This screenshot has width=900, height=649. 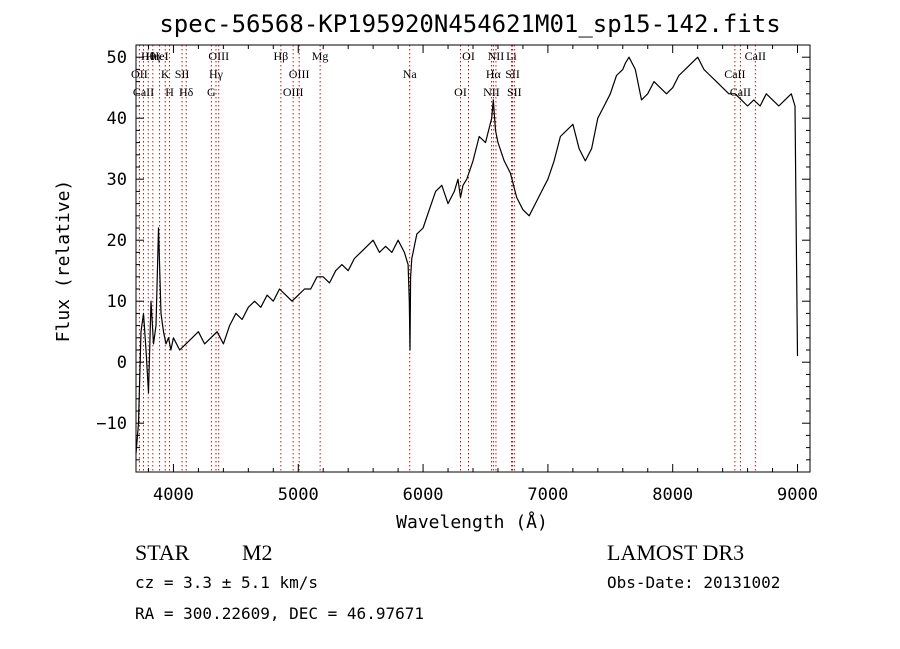 What do you see at coordinates (117, 241) in the screenshot?
I see `y-tick-label: 20` at bounding box center [117, 241].